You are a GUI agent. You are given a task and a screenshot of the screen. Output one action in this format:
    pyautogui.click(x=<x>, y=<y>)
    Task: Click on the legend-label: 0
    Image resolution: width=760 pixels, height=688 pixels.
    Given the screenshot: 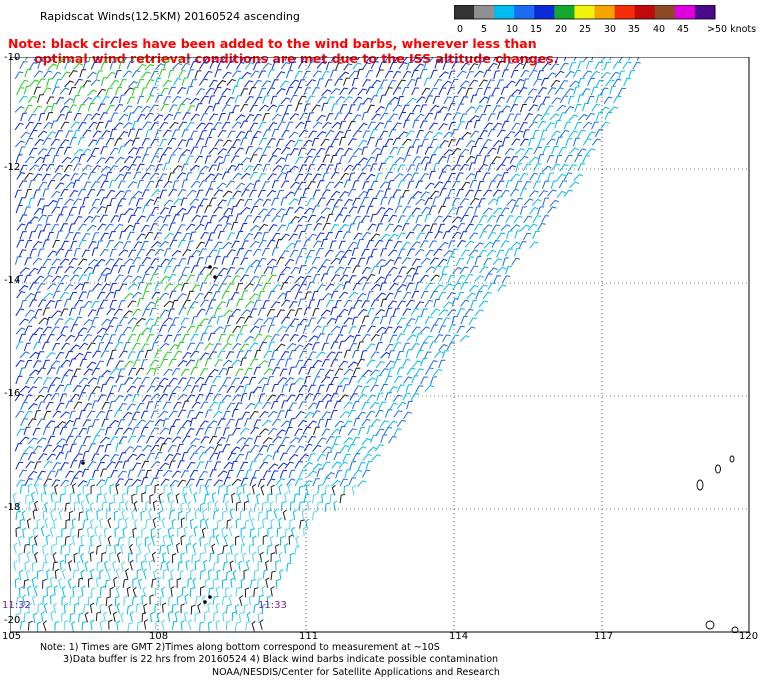 What is the action you would take?
    pyautogui.click(x=460, y=29)
    